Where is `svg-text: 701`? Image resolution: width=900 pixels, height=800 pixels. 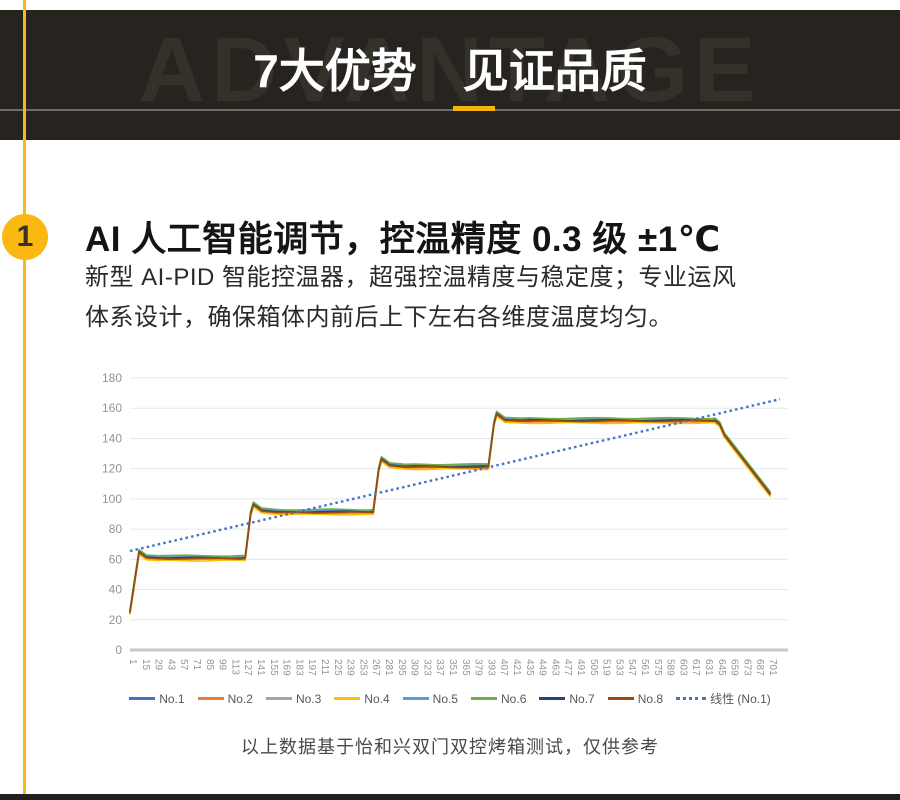
svg-text: 701 is located at coordinates (772, 667).